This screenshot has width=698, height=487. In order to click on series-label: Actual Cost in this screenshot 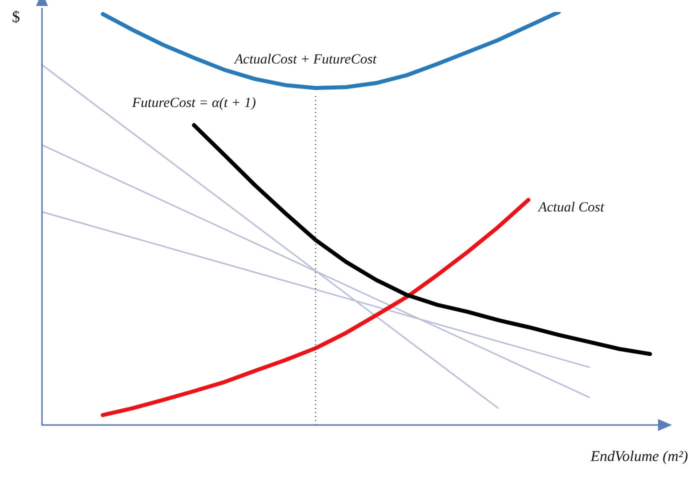, I will do `click(571, 208)`.